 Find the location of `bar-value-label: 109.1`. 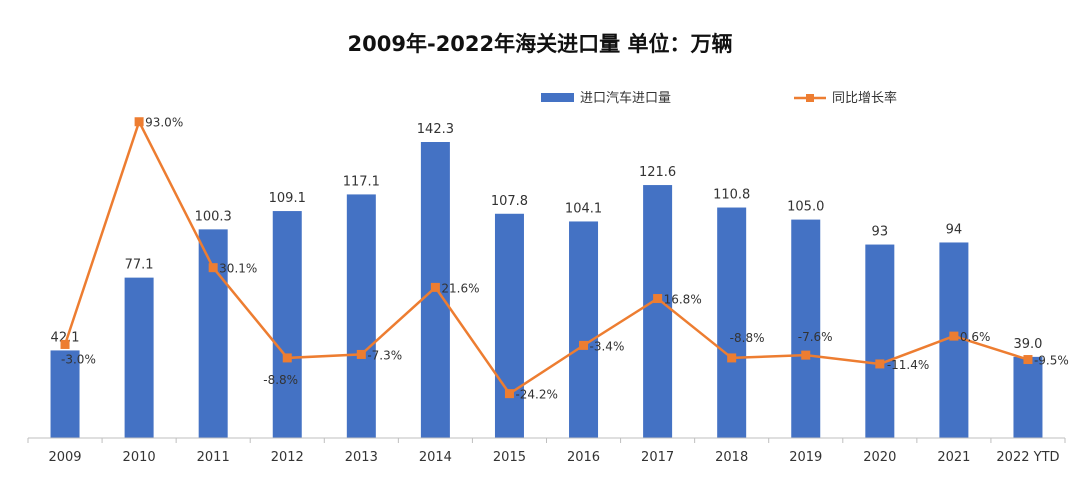

bar-value-label: 109.1 is located at coordinates (287, 198).